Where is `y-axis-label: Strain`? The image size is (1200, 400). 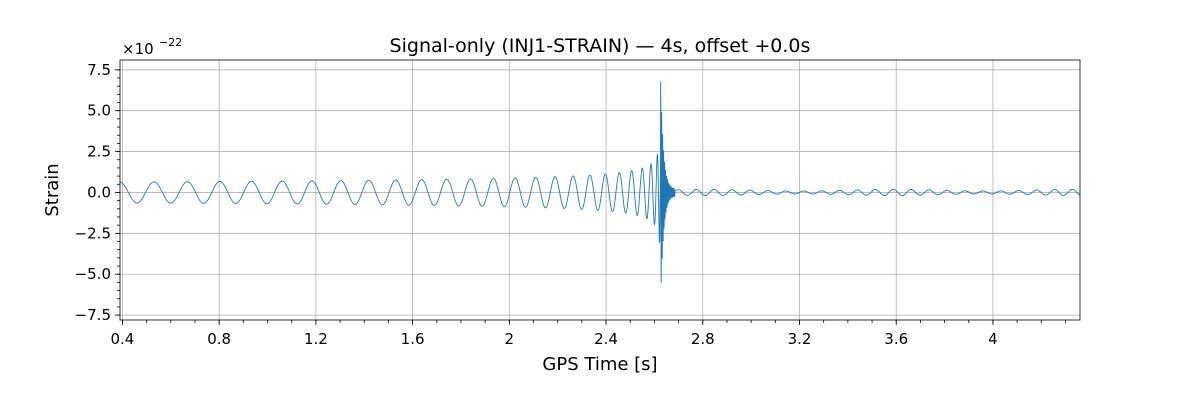
y-axis-label: Strain is located at coordinates (52, 189).